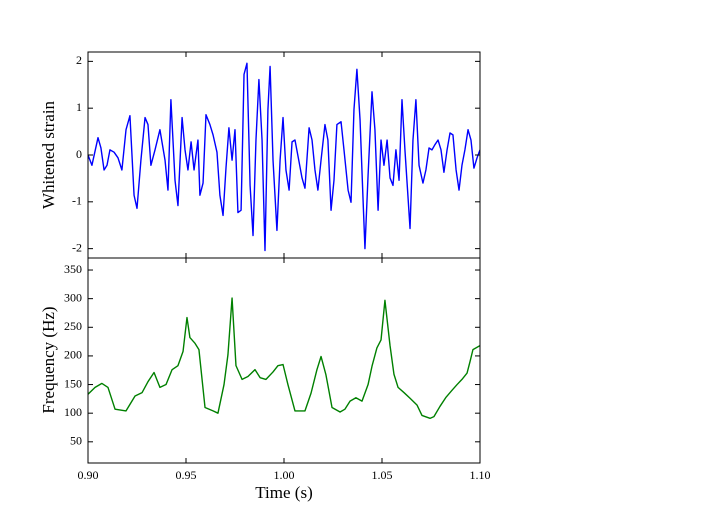 This screenshot has height=530, width=706. I want to click on y-tick-label: 200, so click(73, 355).